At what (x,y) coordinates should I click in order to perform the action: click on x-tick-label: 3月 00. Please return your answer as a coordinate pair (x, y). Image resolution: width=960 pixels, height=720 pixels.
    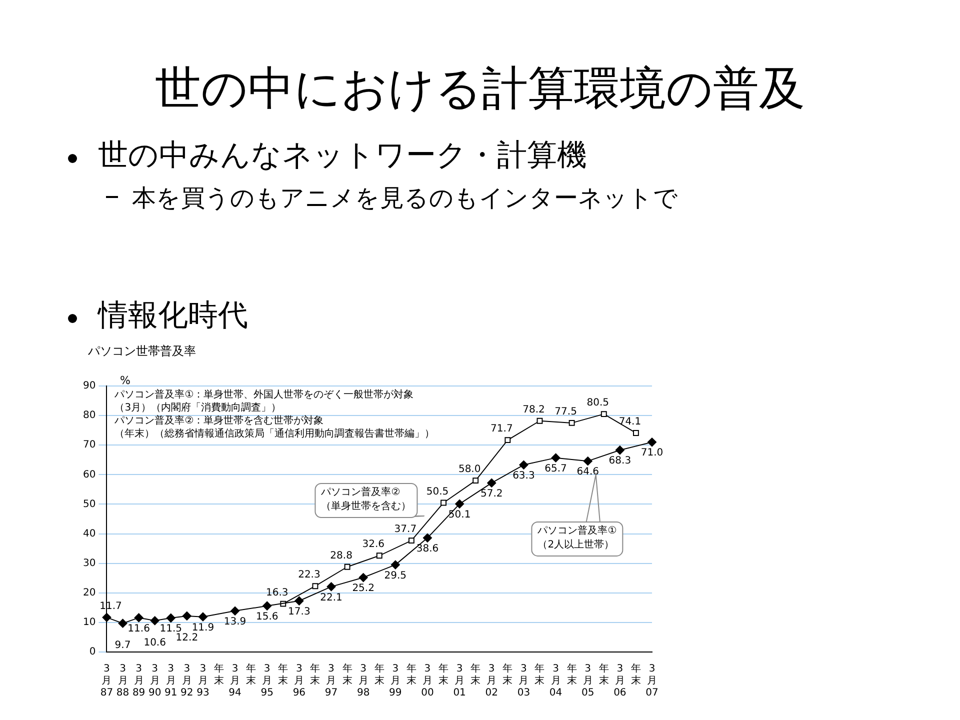
    Looking at the image, I should click on (427, 681).